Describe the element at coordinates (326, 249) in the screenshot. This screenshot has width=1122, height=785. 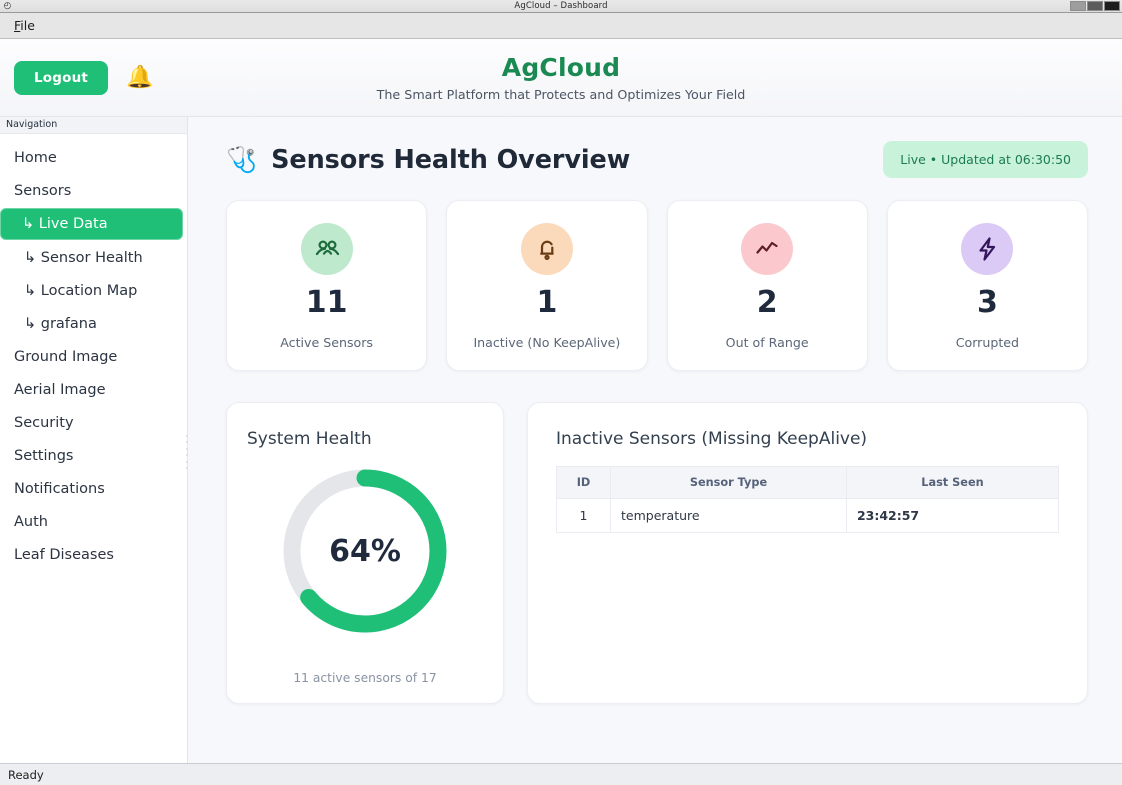
I see `broadcast-sensor-icon` at that location.